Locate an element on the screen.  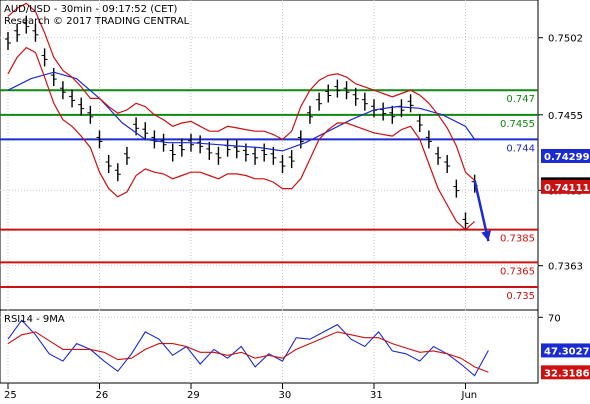
y-tick-label: 0.7363 is located at coordinates (565, 267).